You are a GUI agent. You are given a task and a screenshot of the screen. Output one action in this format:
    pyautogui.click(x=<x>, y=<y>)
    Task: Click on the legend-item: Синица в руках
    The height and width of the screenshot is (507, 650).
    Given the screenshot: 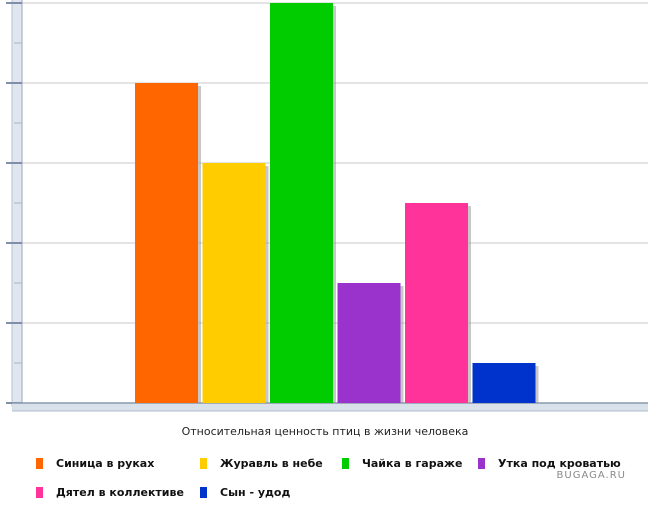 What is the action you would take?
    pyautogui.click(x=95, y=463)
    